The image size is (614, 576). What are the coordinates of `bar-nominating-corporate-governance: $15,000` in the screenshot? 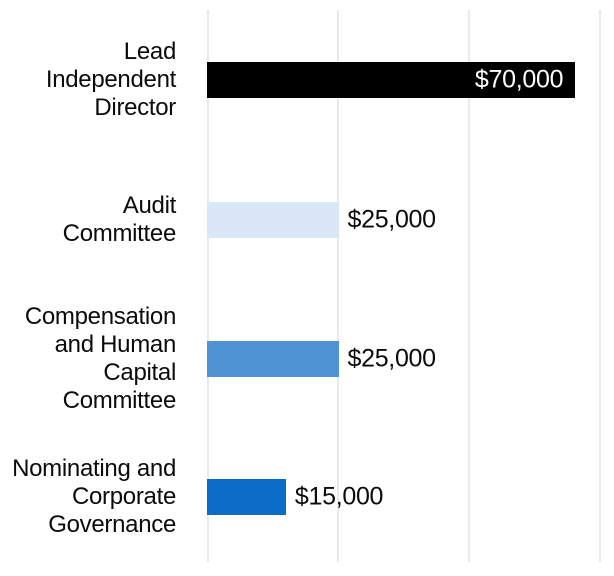 It's located at (295, 497).